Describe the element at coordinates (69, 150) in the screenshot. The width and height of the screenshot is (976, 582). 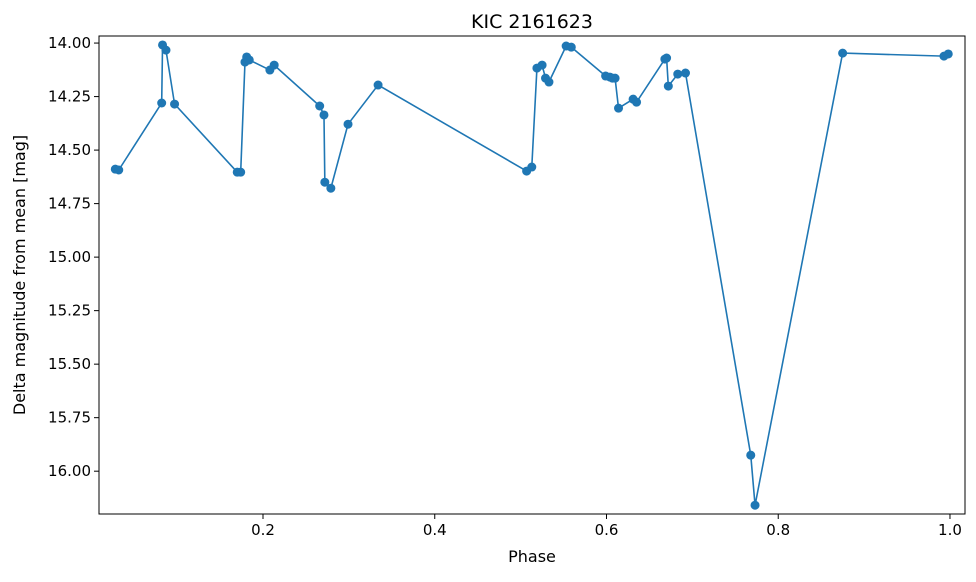
I see `y-tick-label: 14.50` at that location.